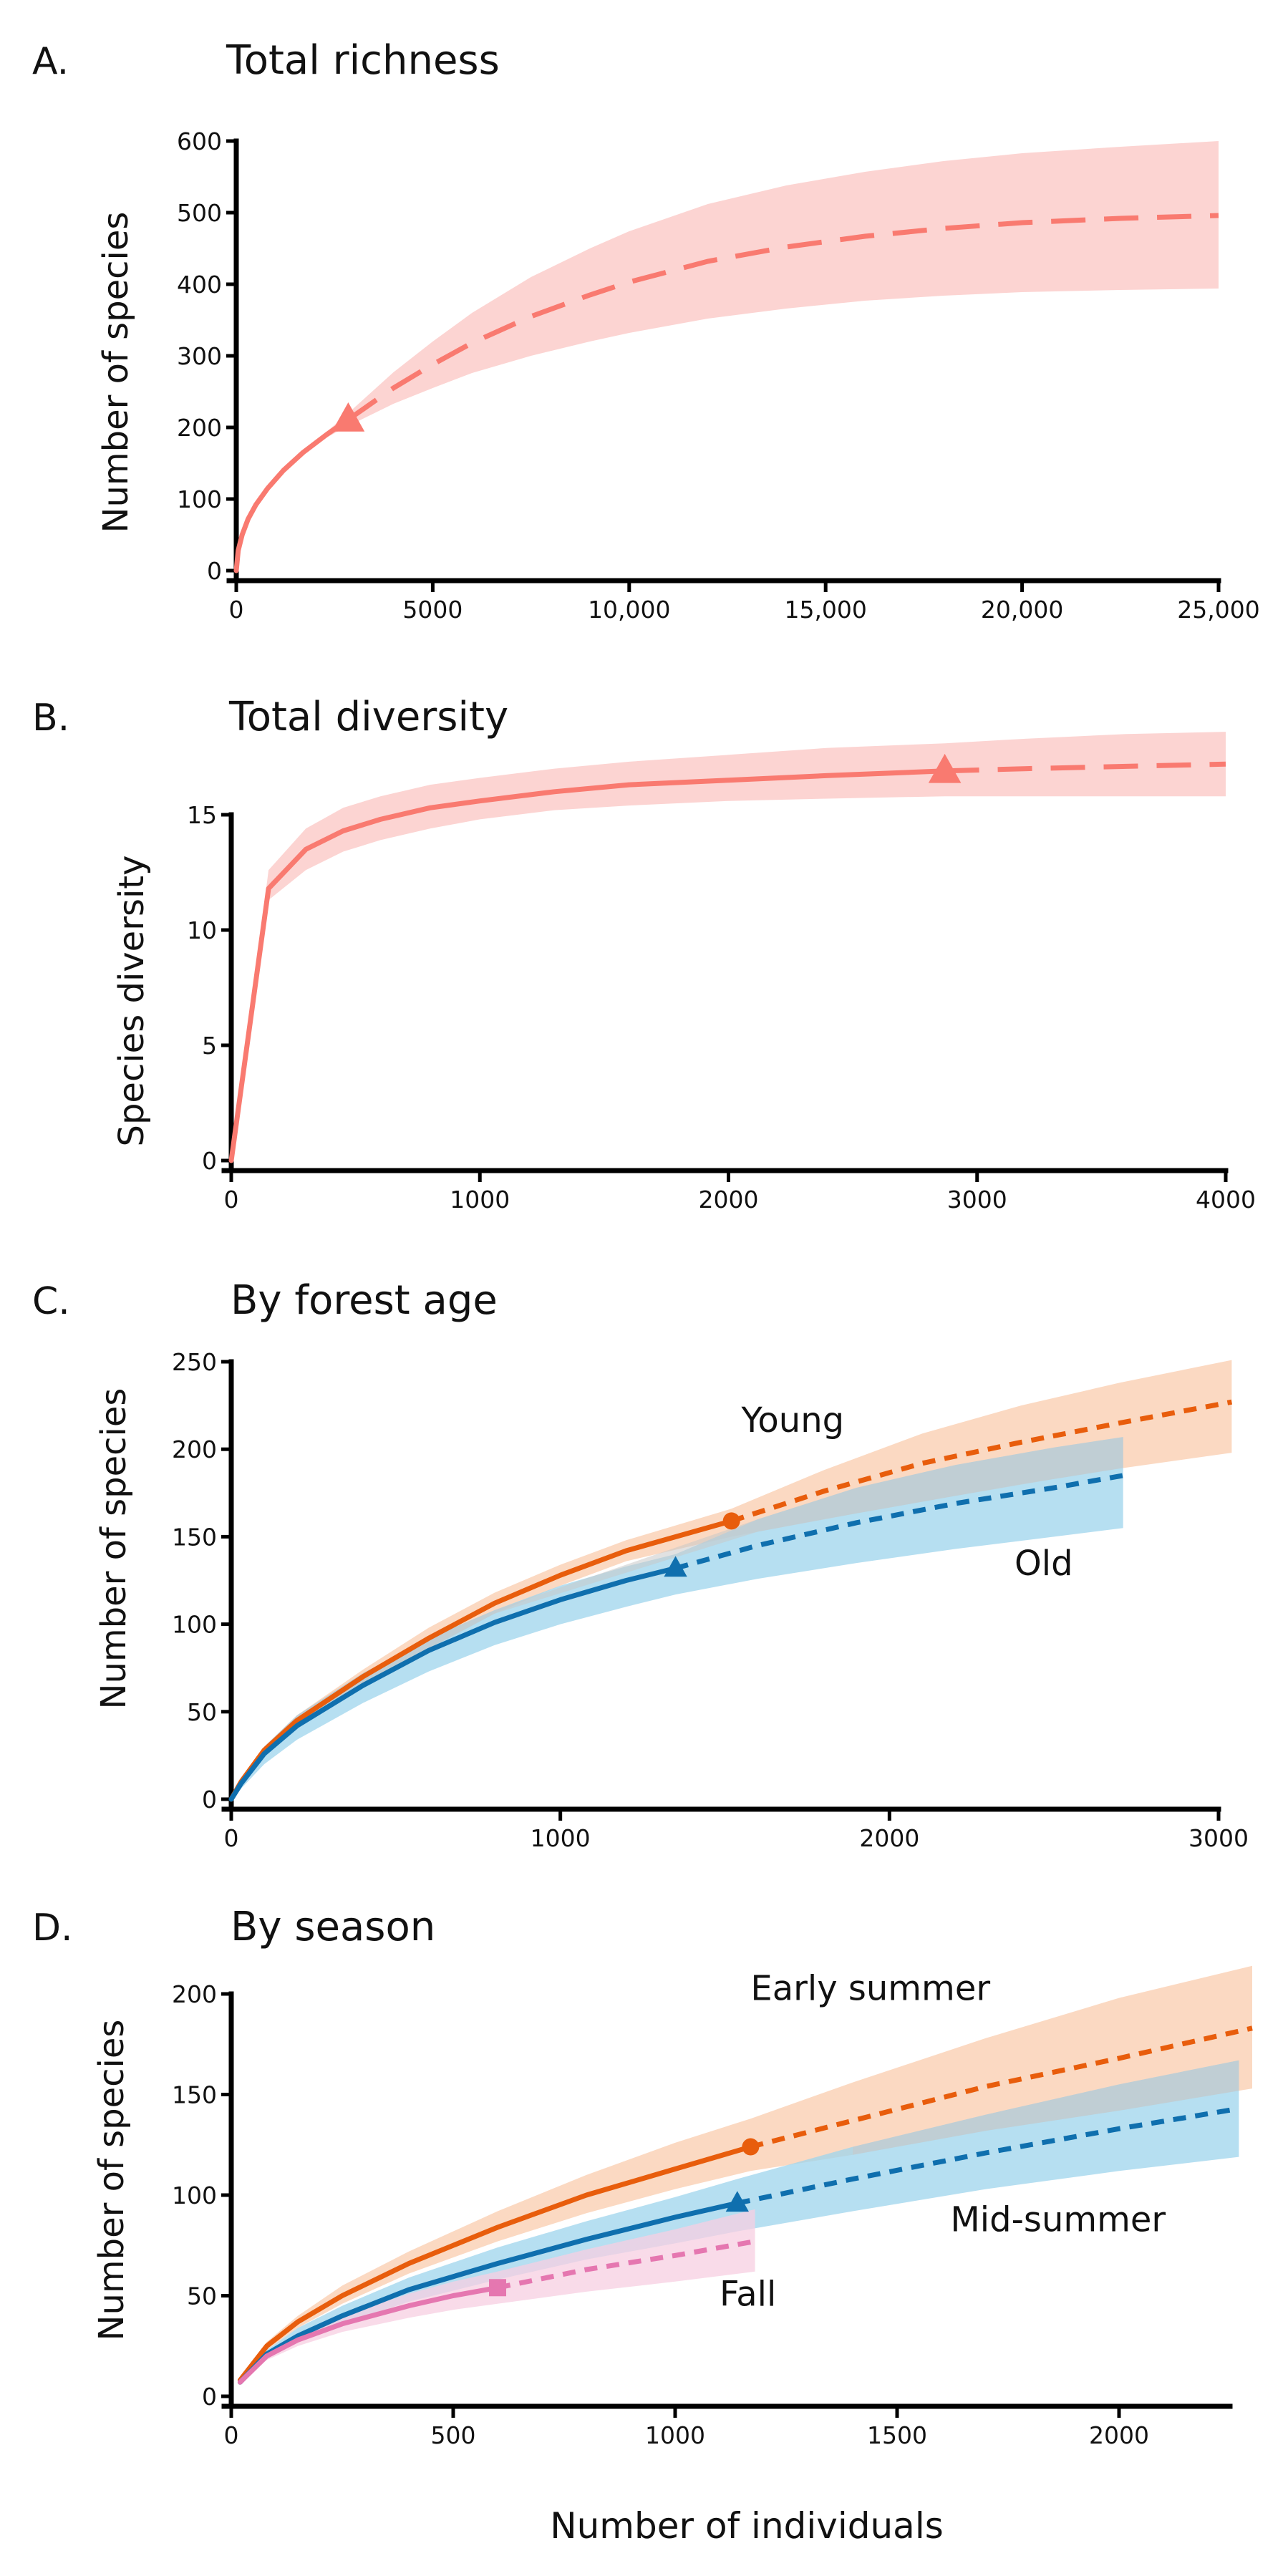 This screenshot has height=2576, width=1288. What do you see at coordinates (870, 1988) in the screenshot?
I see `annotation-early-summer: Early summer` at bounding box center [870, 1988].